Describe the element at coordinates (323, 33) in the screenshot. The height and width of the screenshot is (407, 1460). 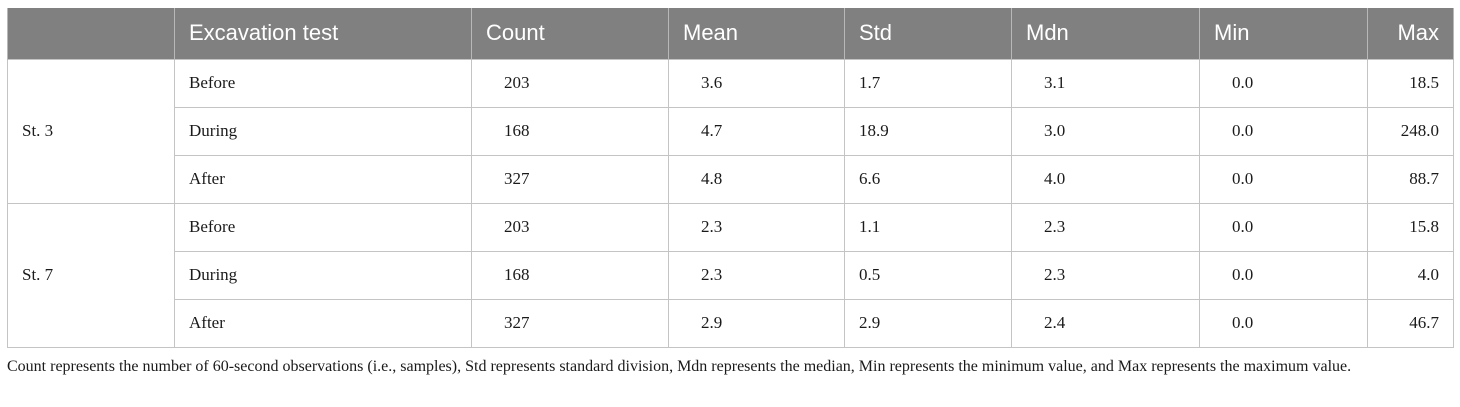
I see `header-excavation-test: Excavation test` at that location.